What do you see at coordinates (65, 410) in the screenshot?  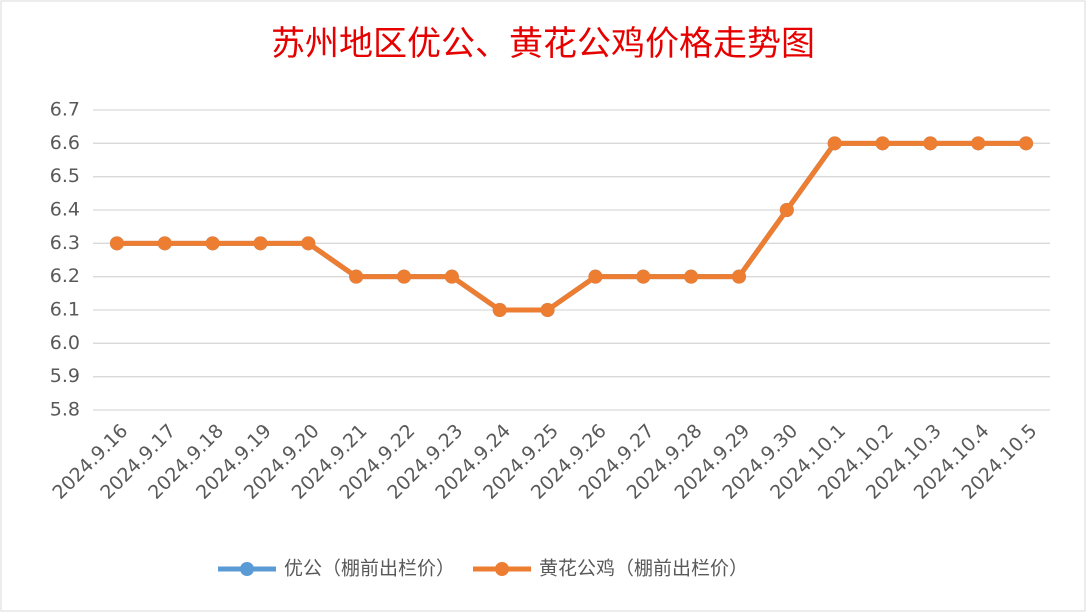 I see `y-tick-label: 5.8` at bounding box center [65, 410].